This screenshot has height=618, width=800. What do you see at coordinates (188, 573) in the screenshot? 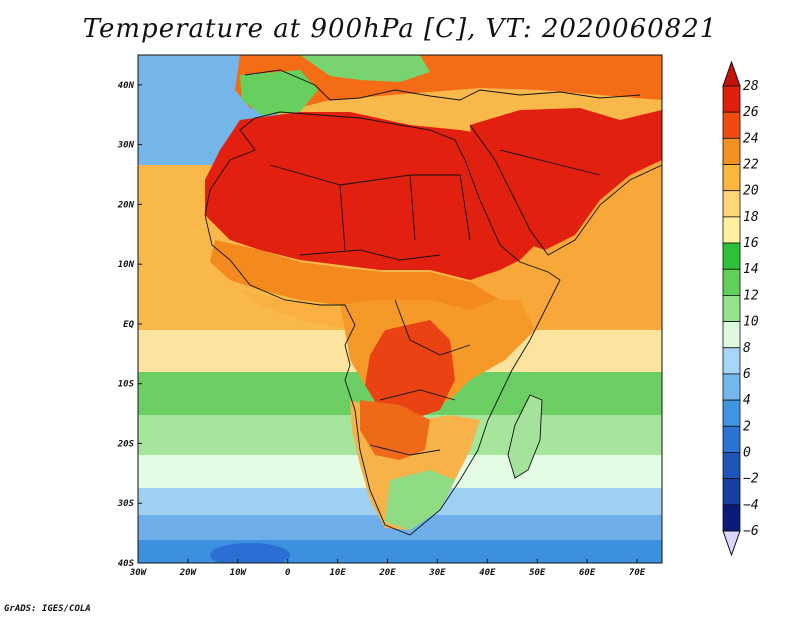
I see `lon-tick-label: 20W` at bounding box center [188, 573].